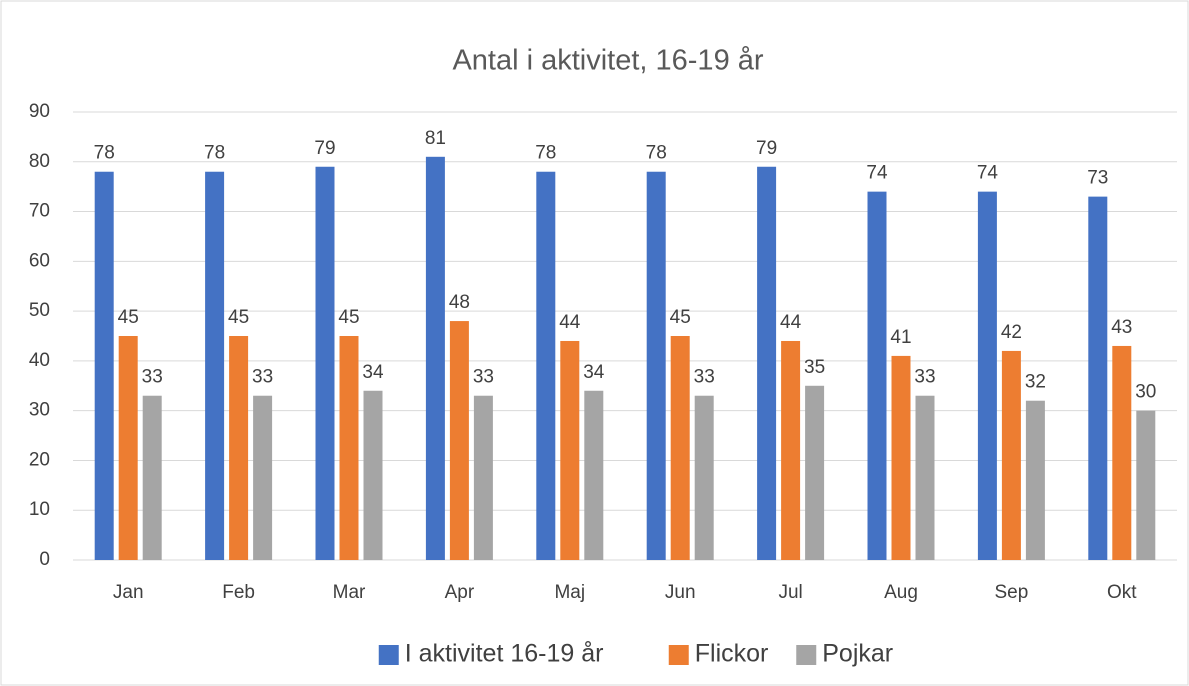  What do you see at coordinates (901, 592) in the screenshot?
I see `x-tick-label: Aug` at bounding box center [901, 592].